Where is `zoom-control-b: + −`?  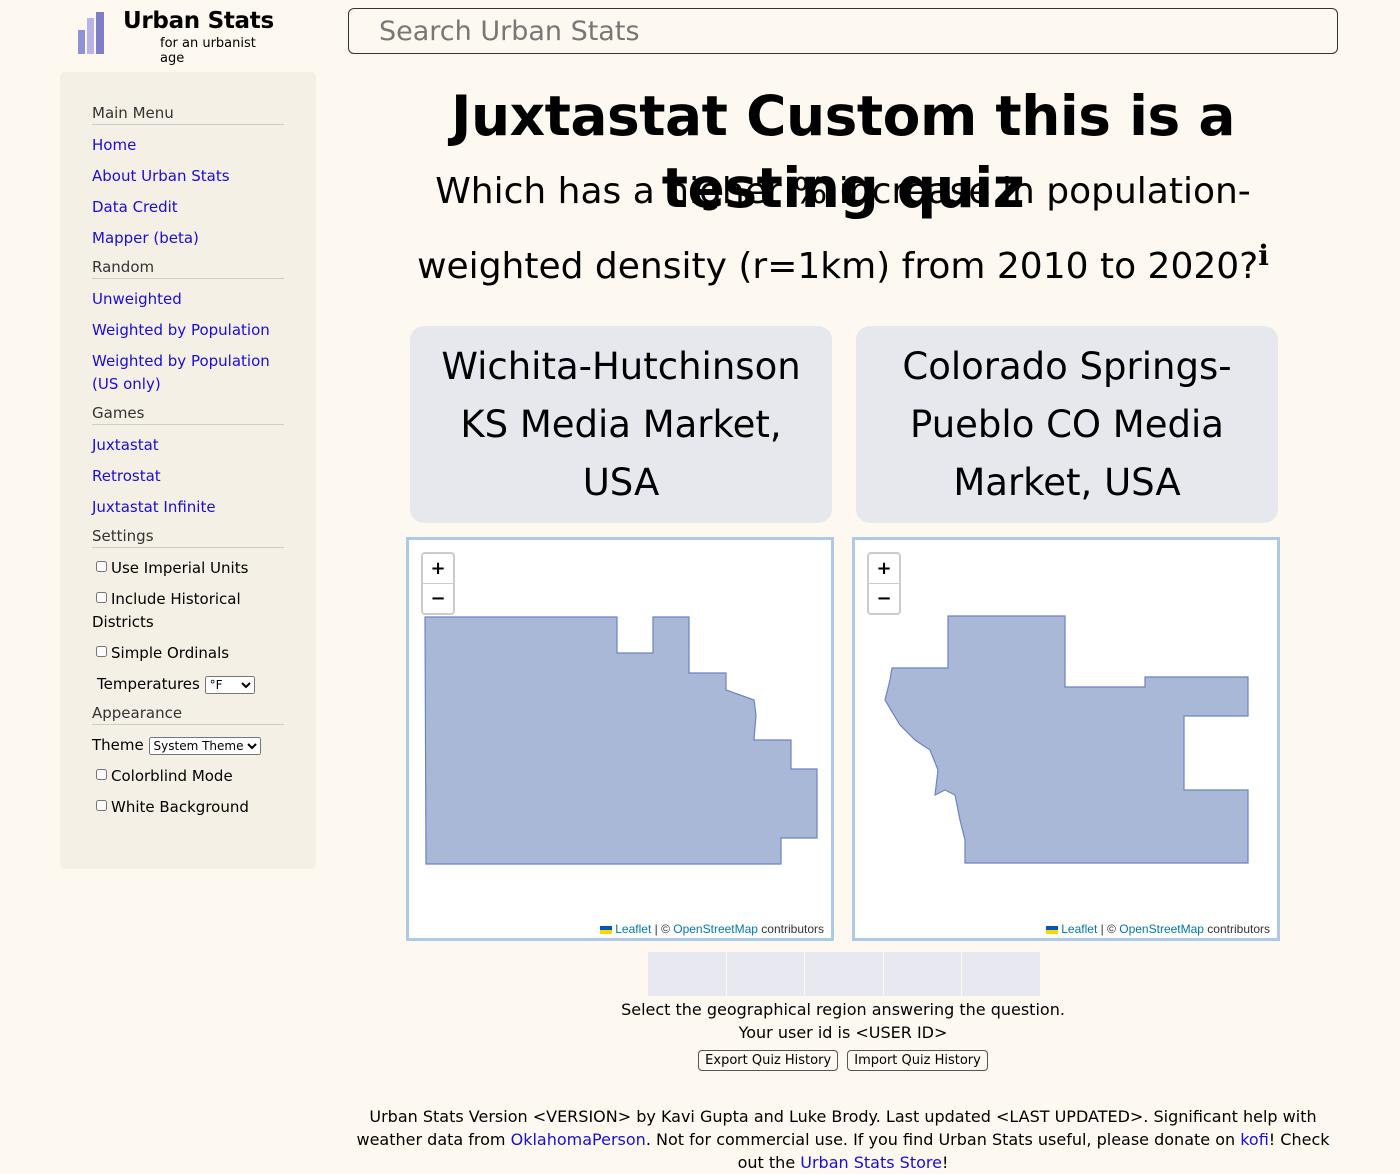
zoom-control-b: + − is located at coordinates (884, 583).